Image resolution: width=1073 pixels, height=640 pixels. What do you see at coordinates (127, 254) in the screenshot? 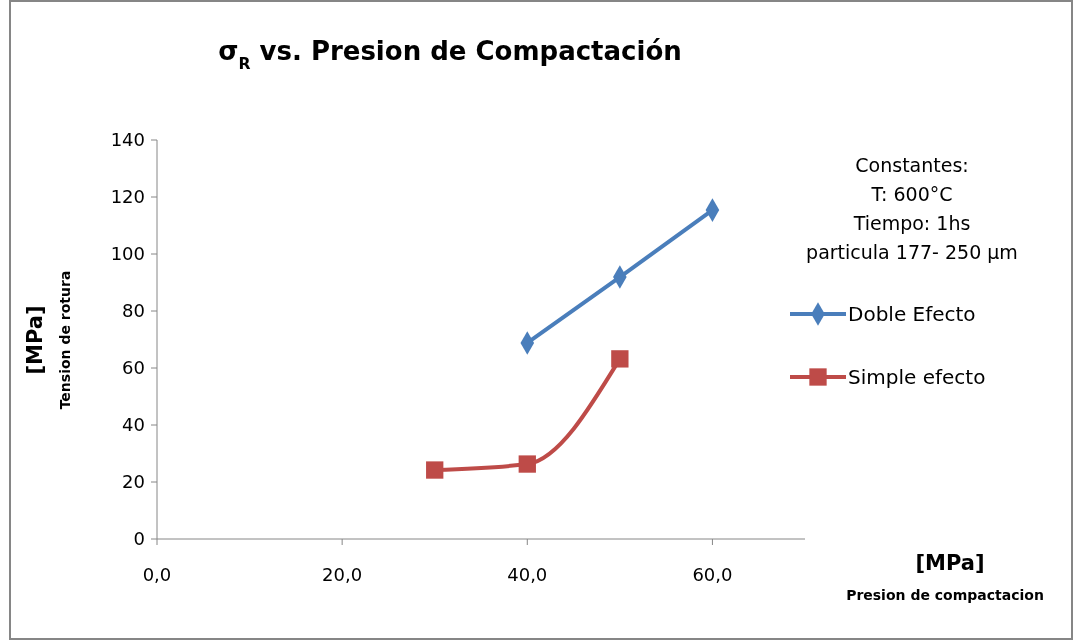
I see `y-tick-label: 100` at bounding box center [127, 254].